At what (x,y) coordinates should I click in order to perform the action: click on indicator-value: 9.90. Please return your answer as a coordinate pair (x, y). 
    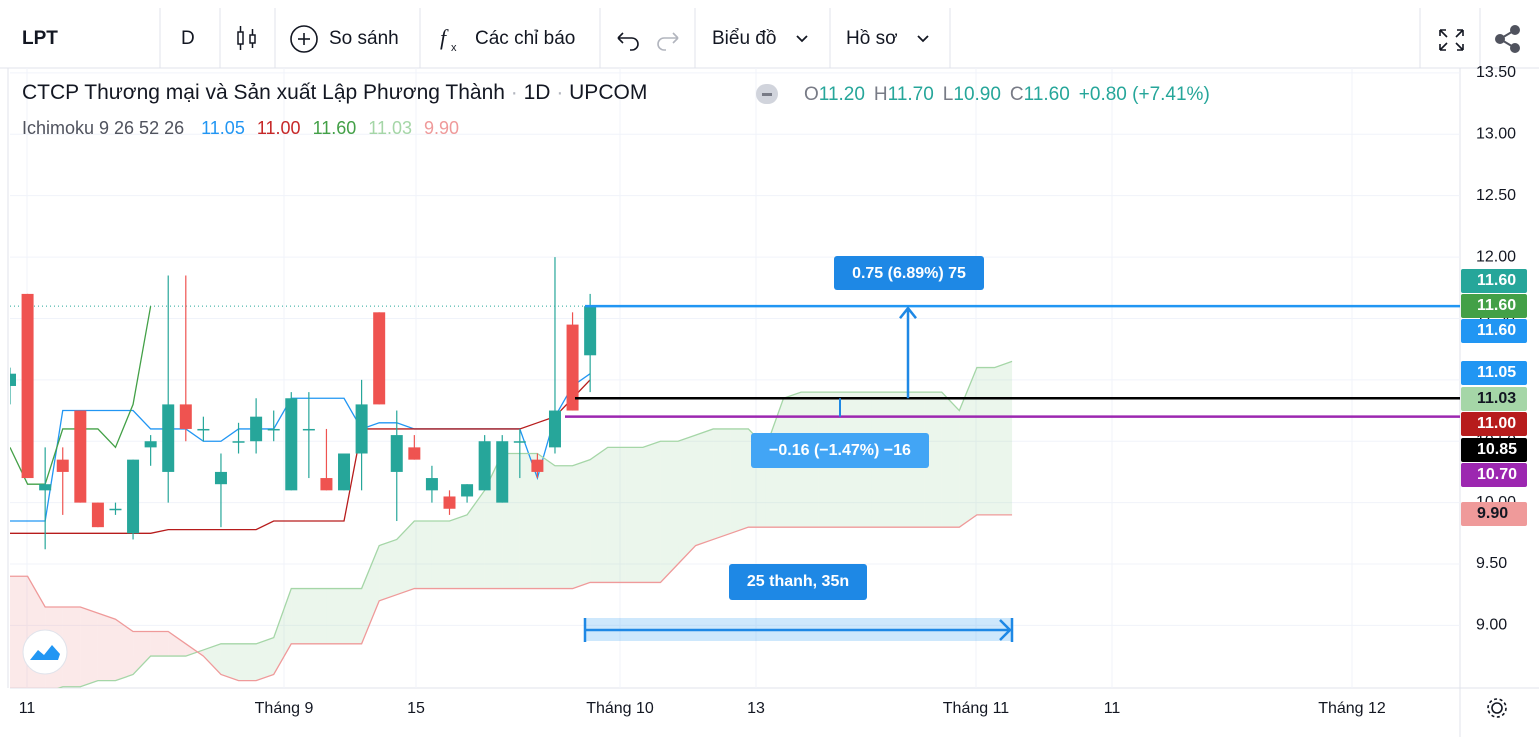
    Looking at the image, I should click on (442, 128).